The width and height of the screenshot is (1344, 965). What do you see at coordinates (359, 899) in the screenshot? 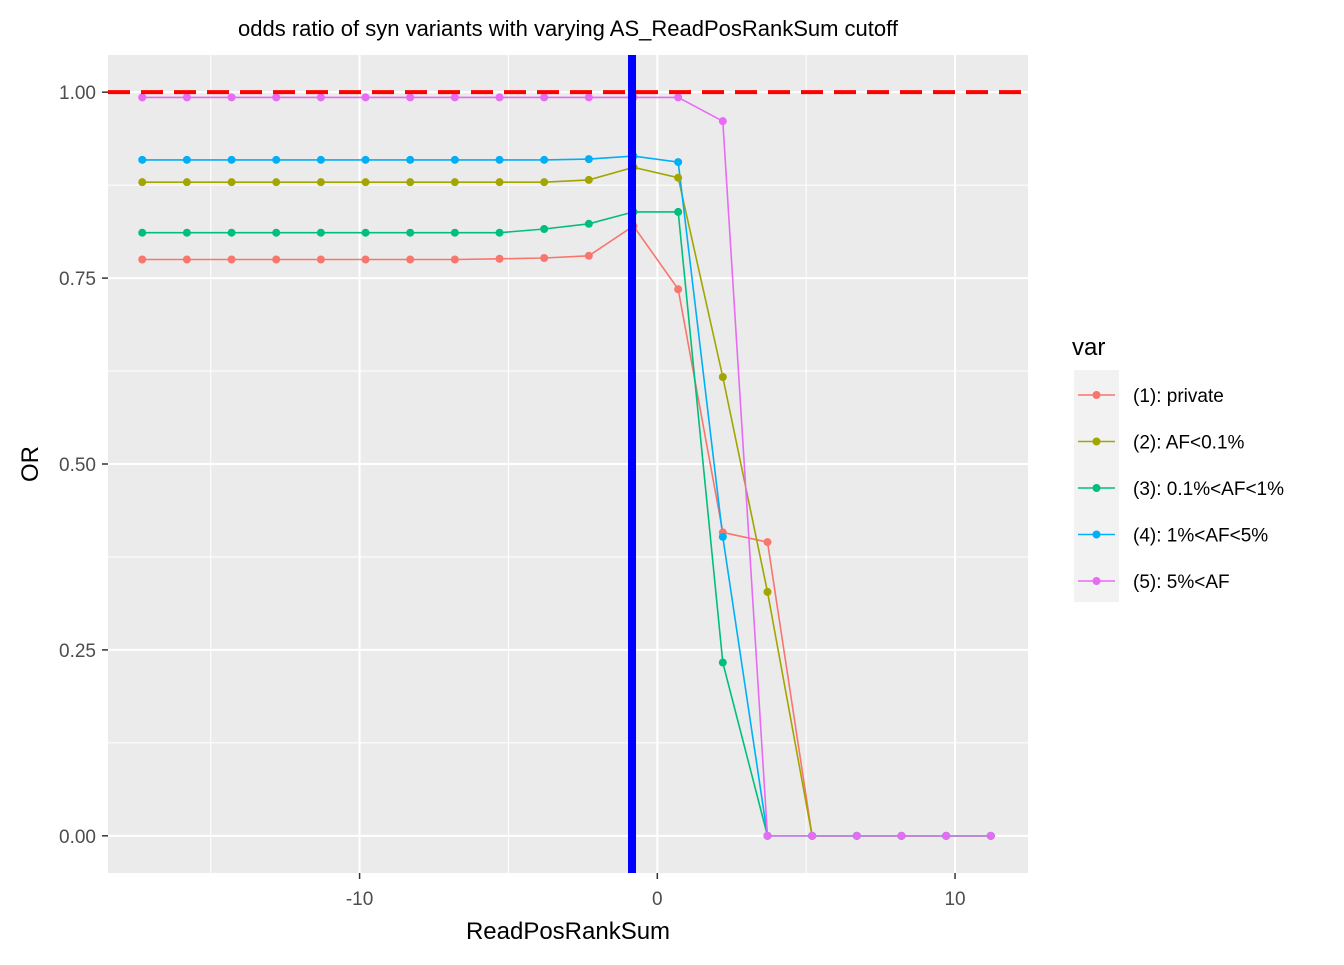
I see `x-tick-label: -10` at bounding box center [359, 899].